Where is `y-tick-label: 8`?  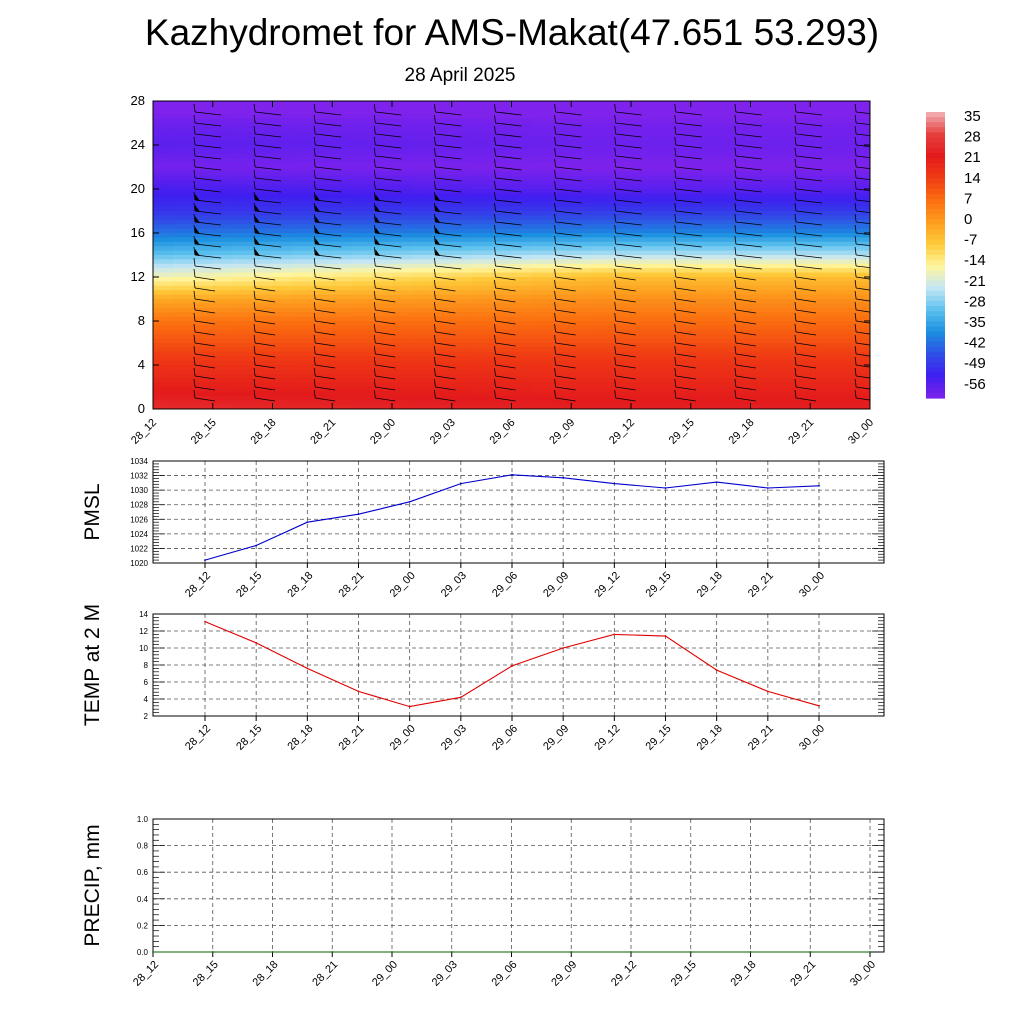
y-tick-label: 8 is located at coordinates (146, 665).